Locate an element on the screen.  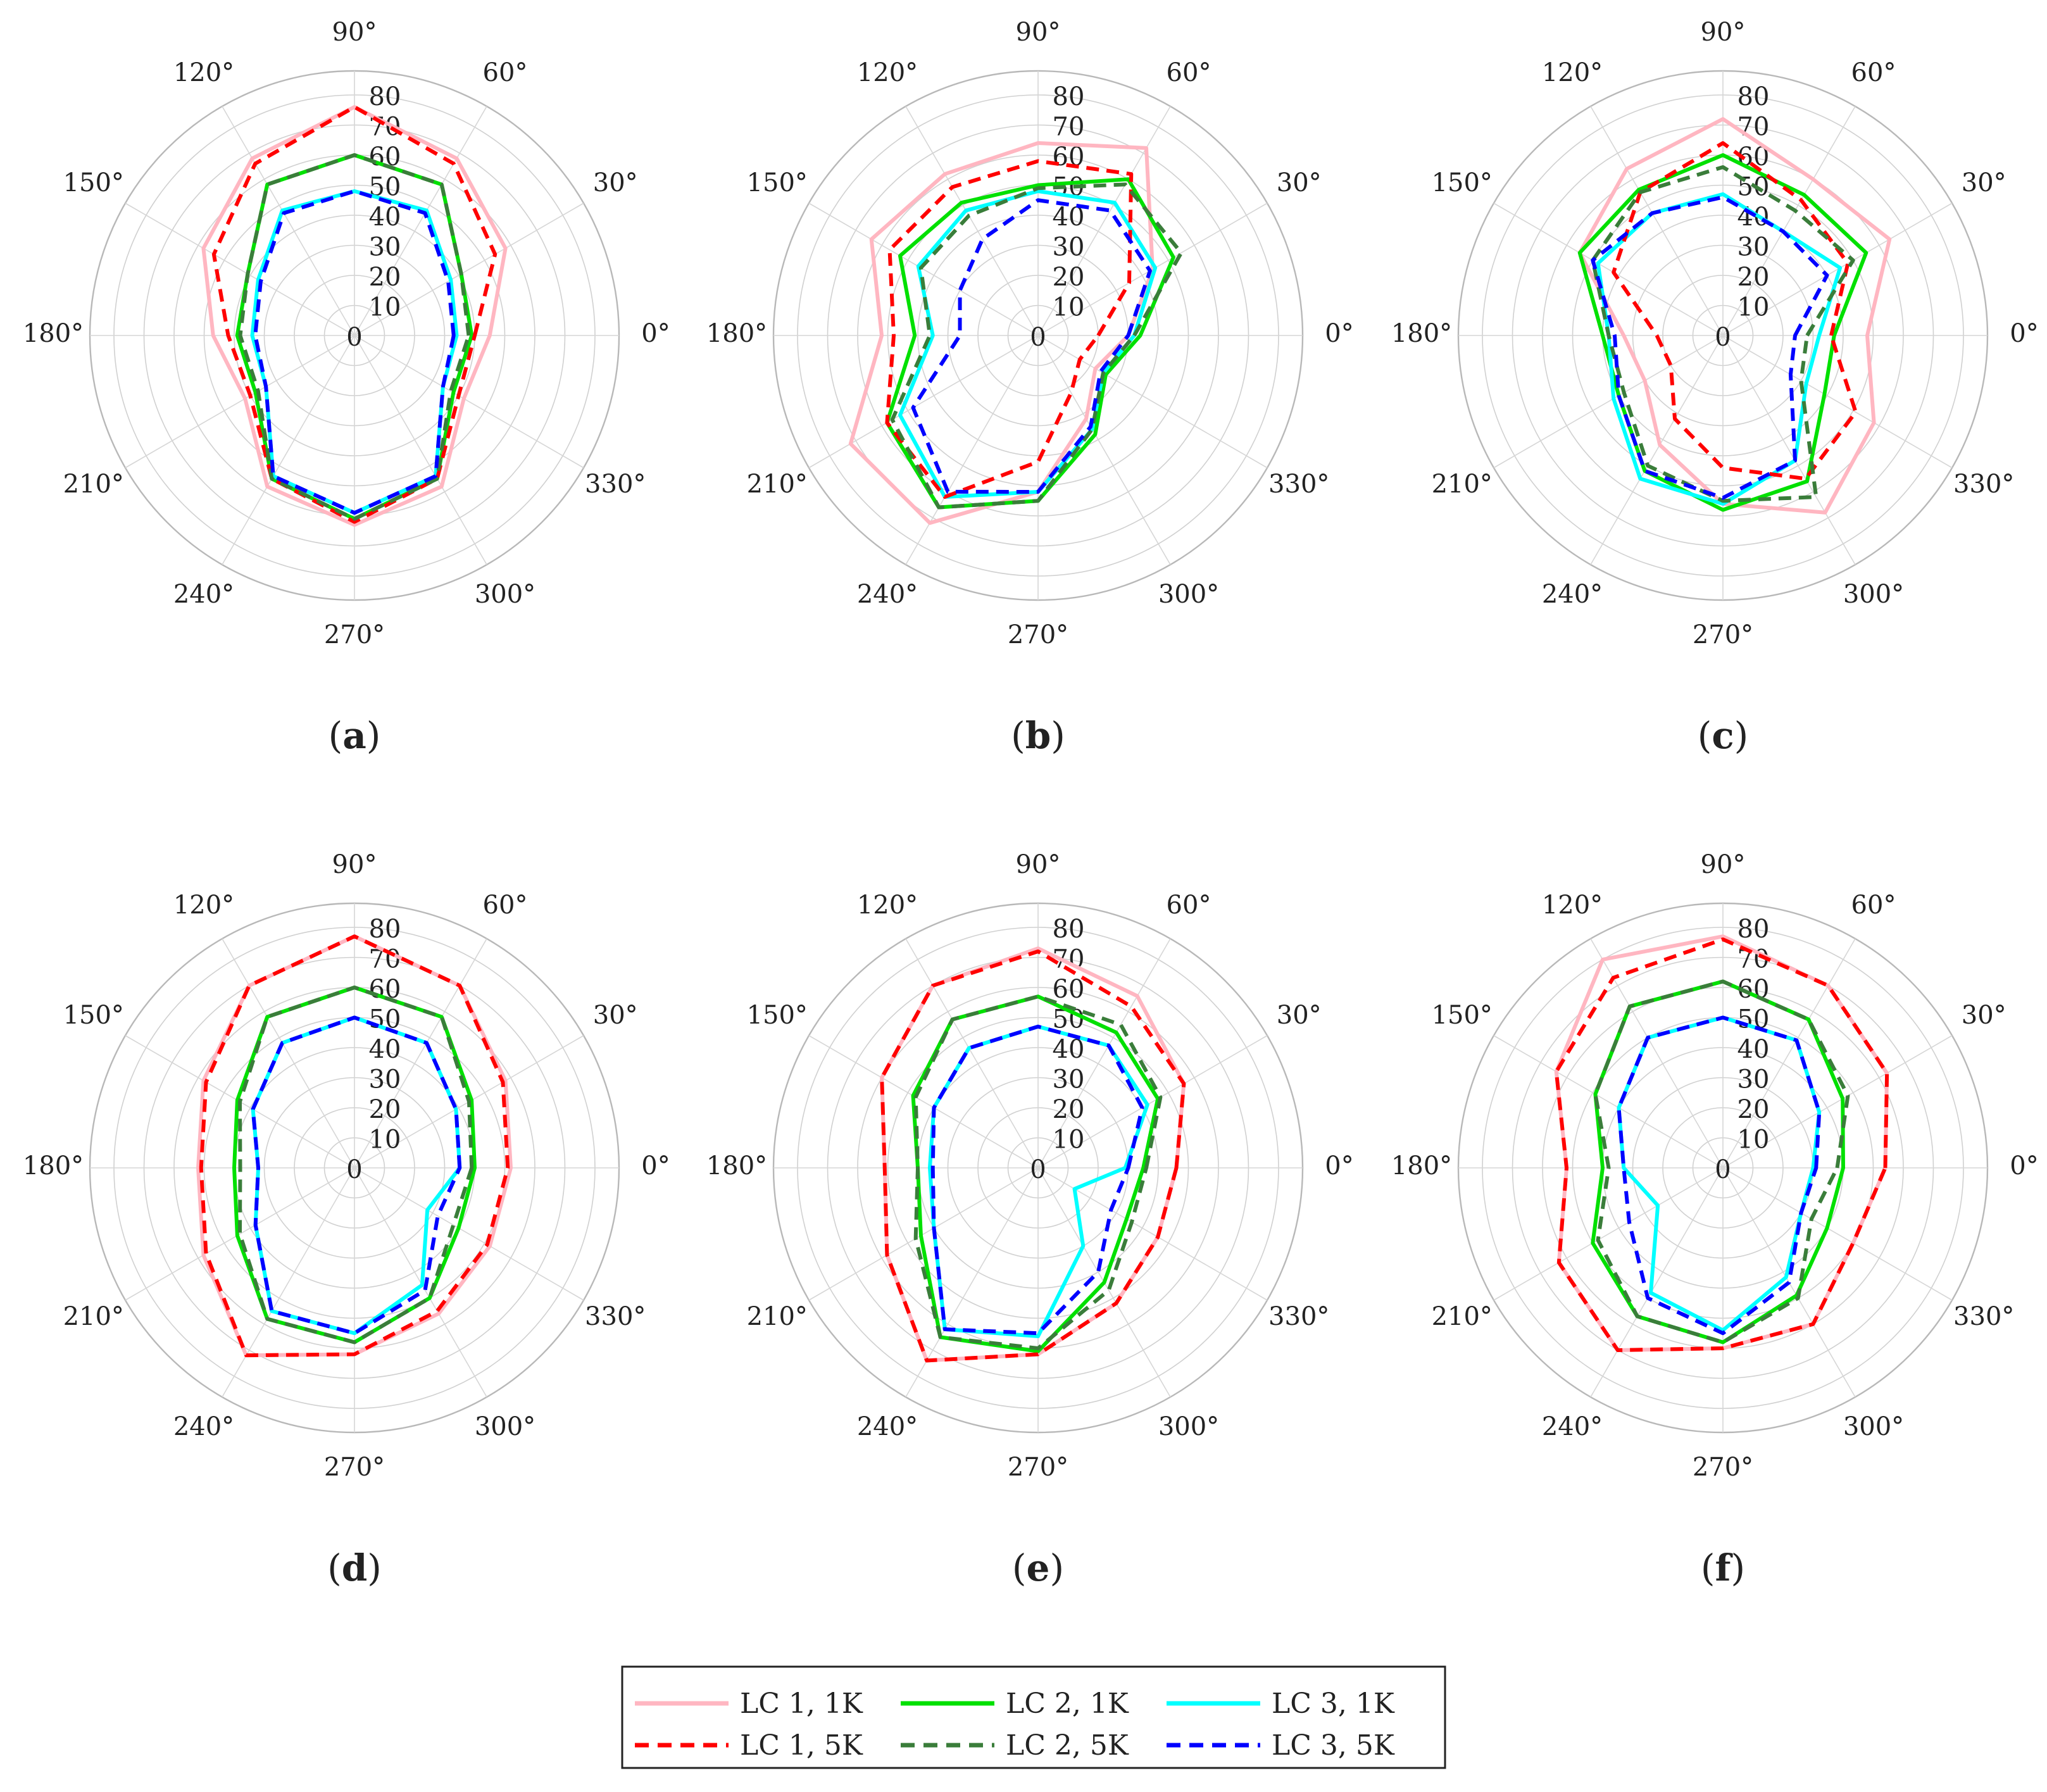
legend-label: LC 1, 5K is located at coordinates (801, 1746).